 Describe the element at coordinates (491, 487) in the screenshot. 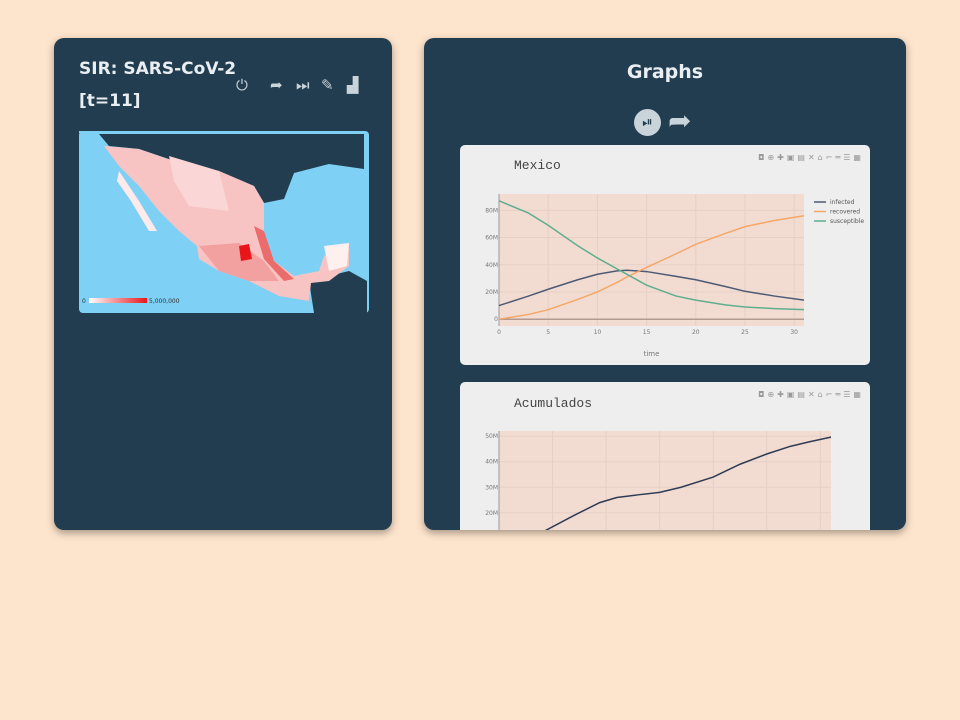

I see `y-tick-label: 30M` at that location.